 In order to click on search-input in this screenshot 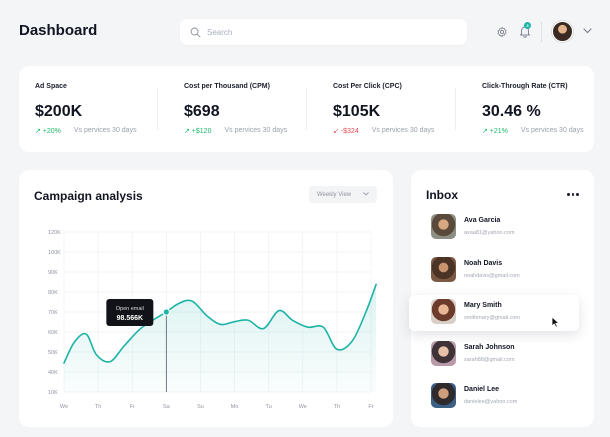, I will do `click(327, 32)`.